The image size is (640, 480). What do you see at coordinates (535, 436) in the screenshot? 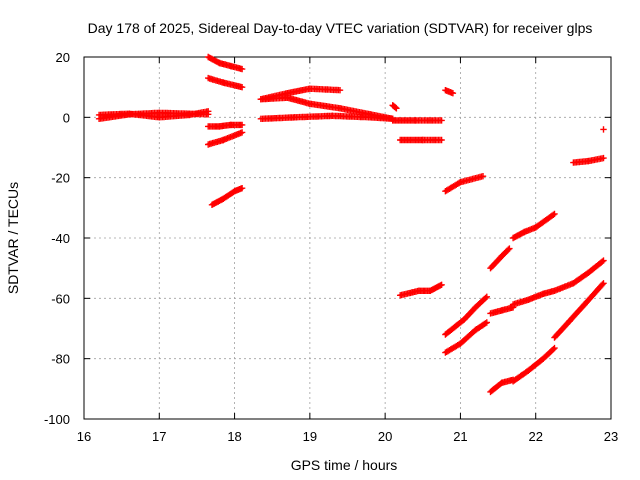
I see `x-tick-label: 22` at bounding box center [535, 436].